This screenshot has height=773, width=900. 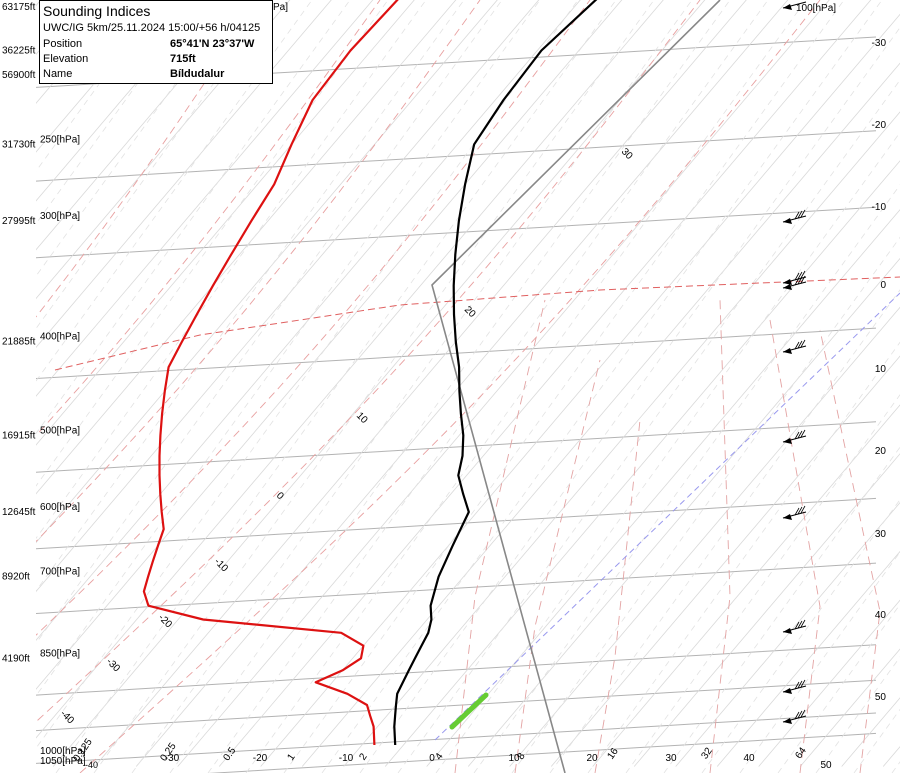 I want to click on pressure-label: 700[hPa], so click(x=60, y=572).